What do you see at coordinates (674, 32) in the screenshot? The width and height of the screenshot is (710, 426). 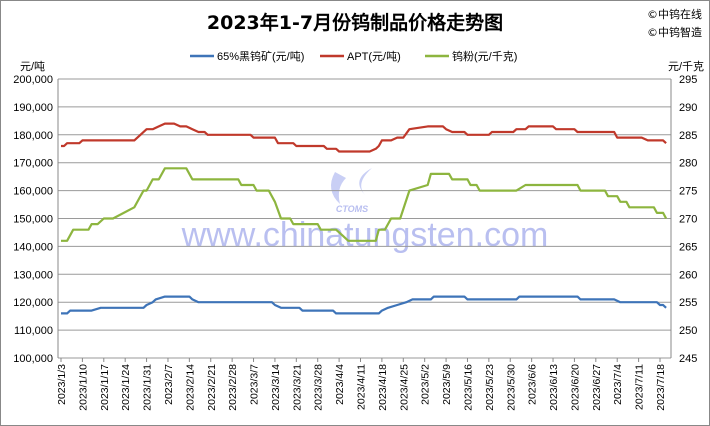 I see `copyright-2: ©中钨智造` at bounding box center [674, 32].